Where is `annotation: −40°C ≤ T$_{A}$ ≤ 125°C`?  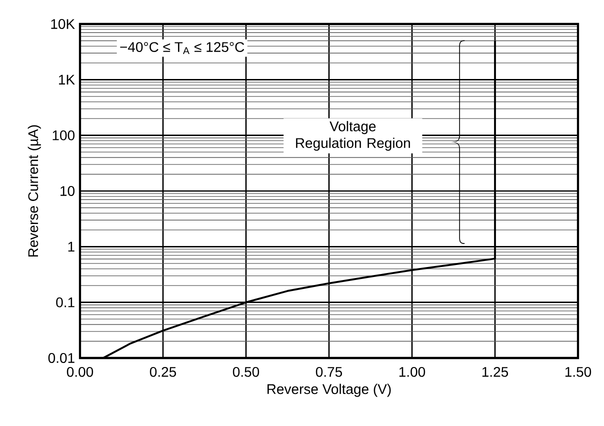
annotation: −40°C ≤ T$_{A}$ ≤ 125°C is located at coordinates (182, 48).